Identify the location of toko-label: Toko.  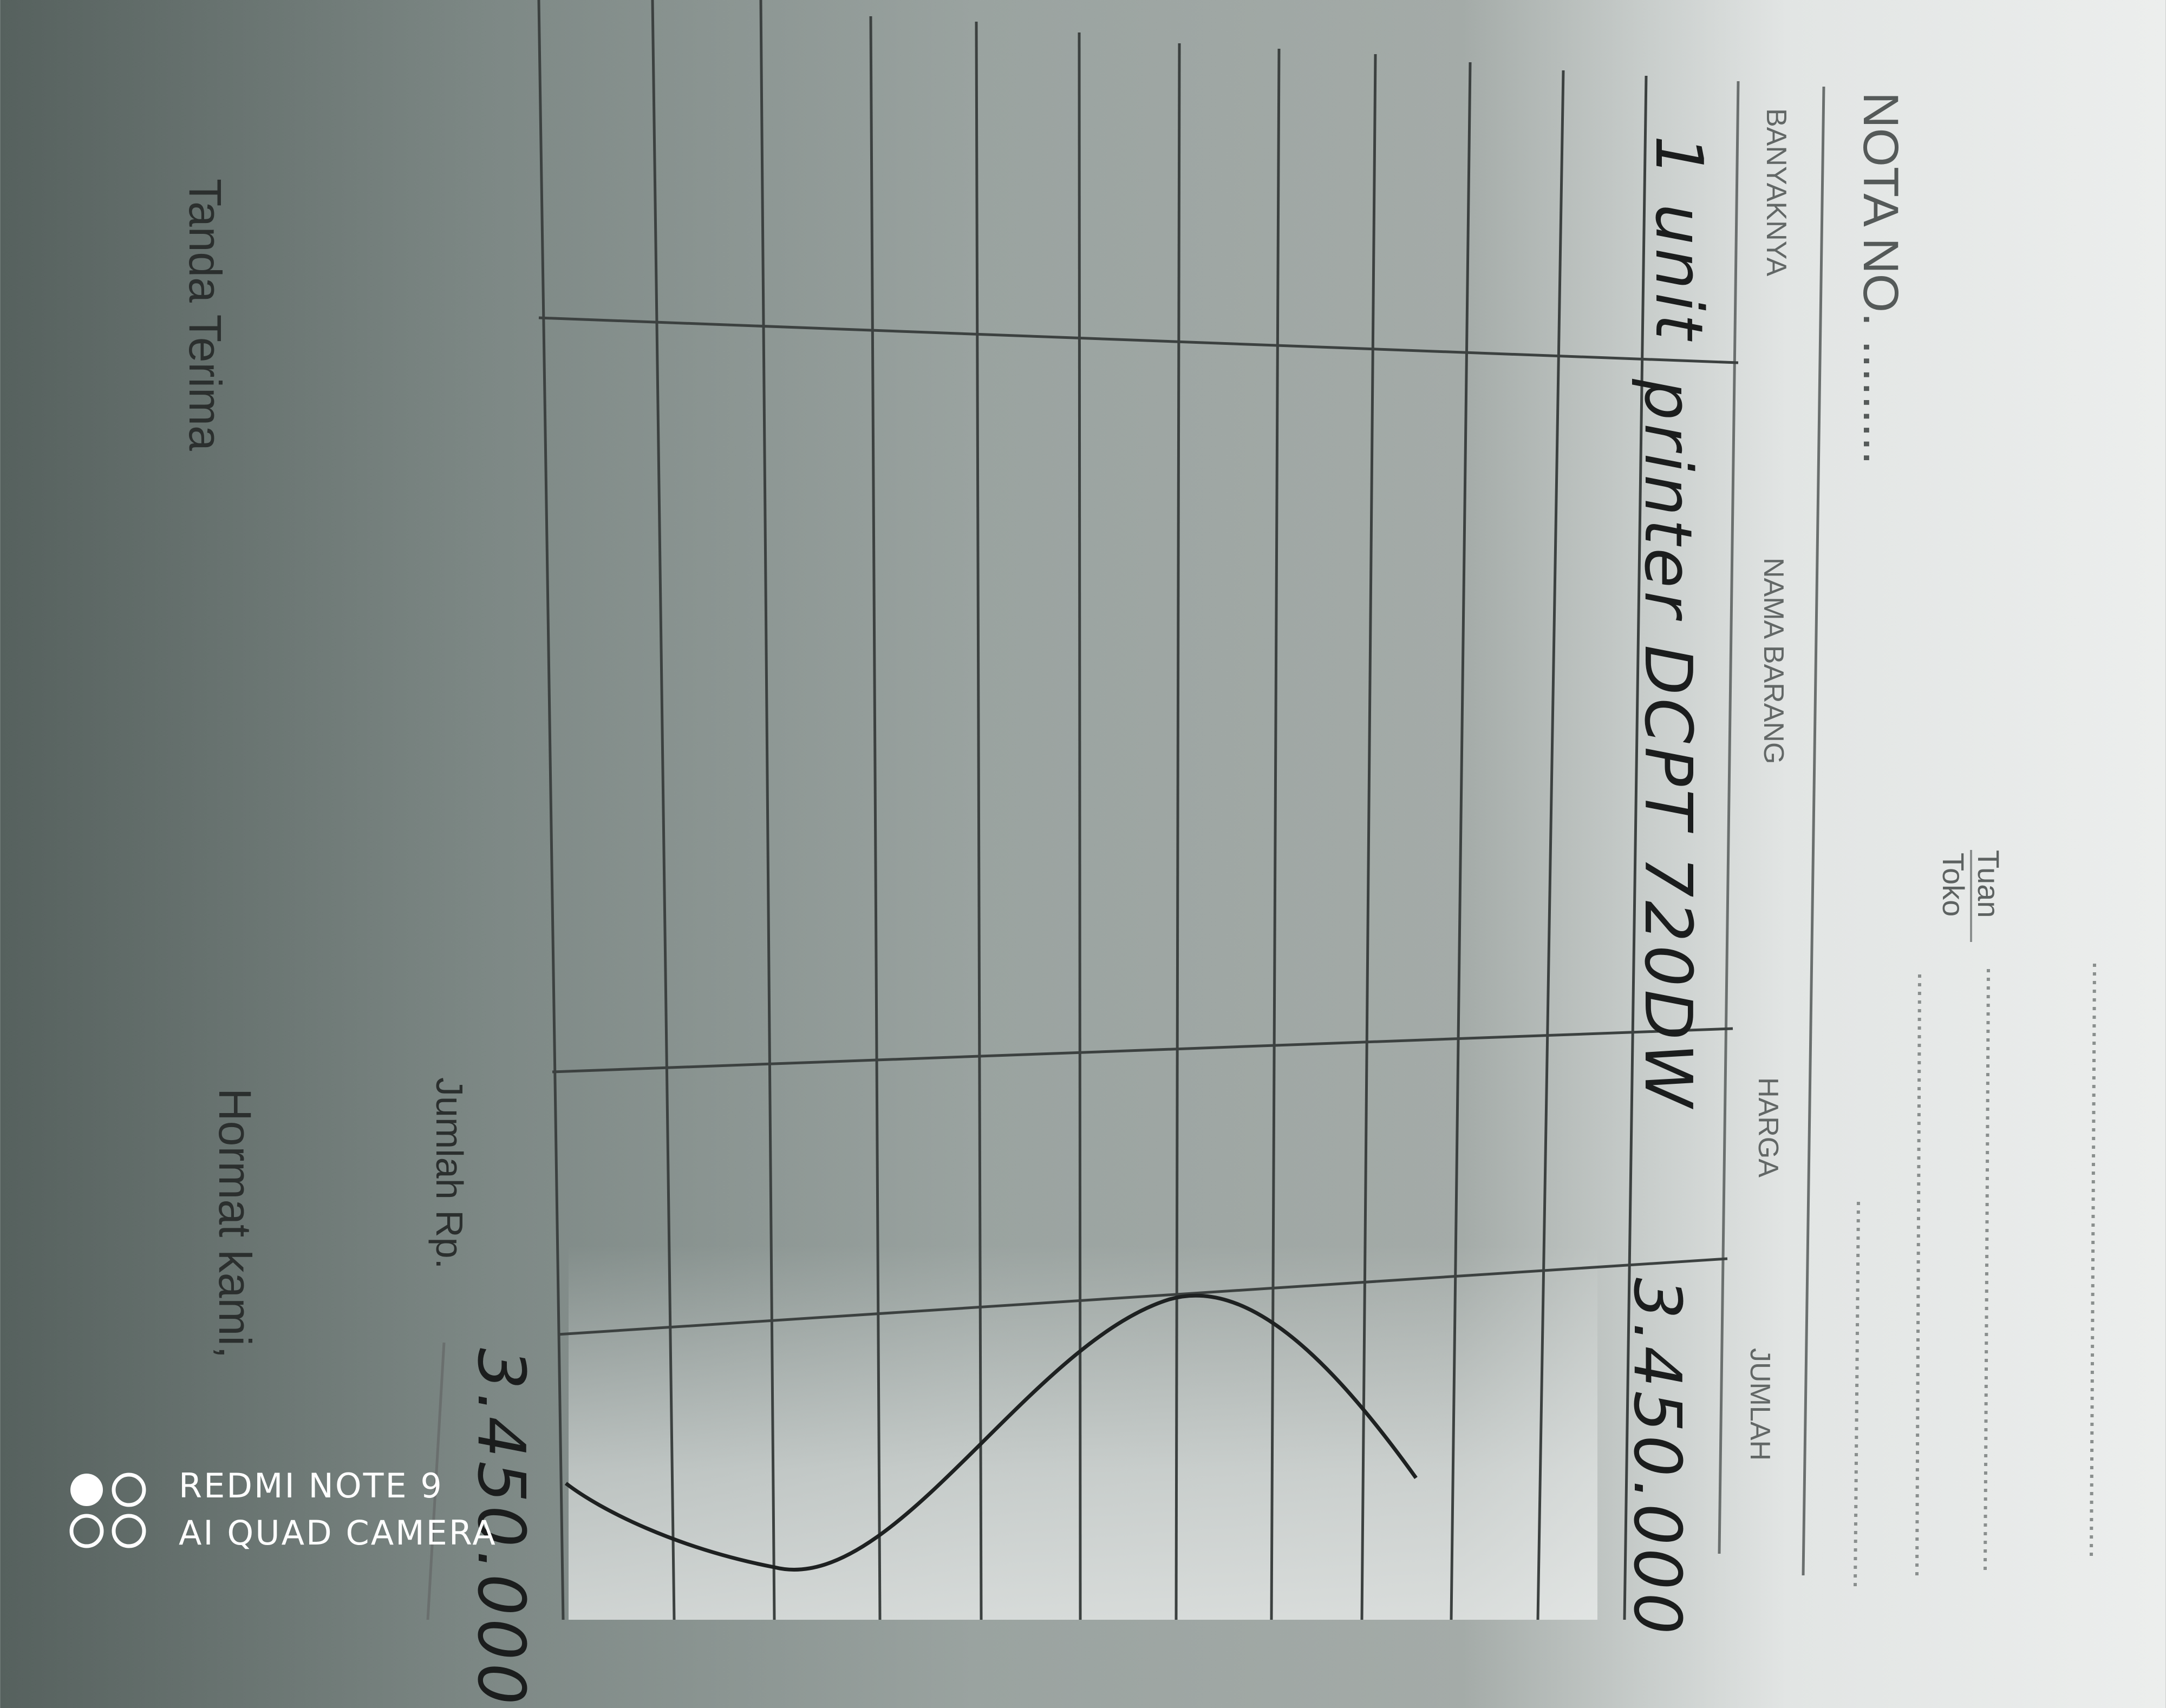
(1953, 885).